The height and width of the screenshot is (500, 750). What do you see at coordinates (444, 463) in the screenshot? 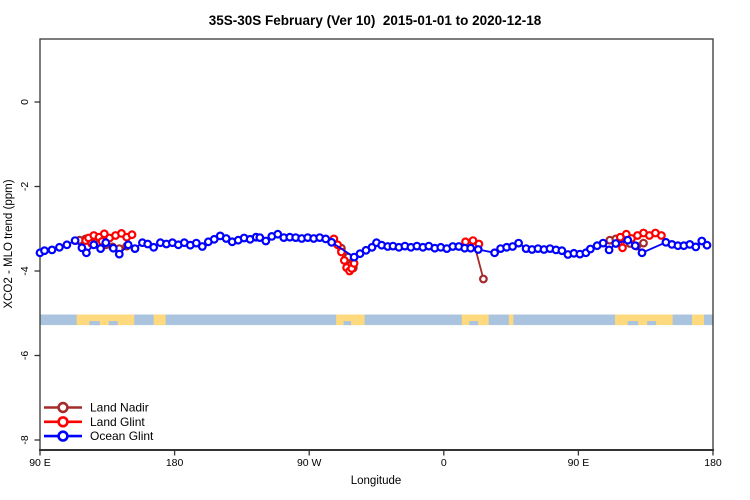
I see `x-tick-label: 0` at bounding box center [444, 463].